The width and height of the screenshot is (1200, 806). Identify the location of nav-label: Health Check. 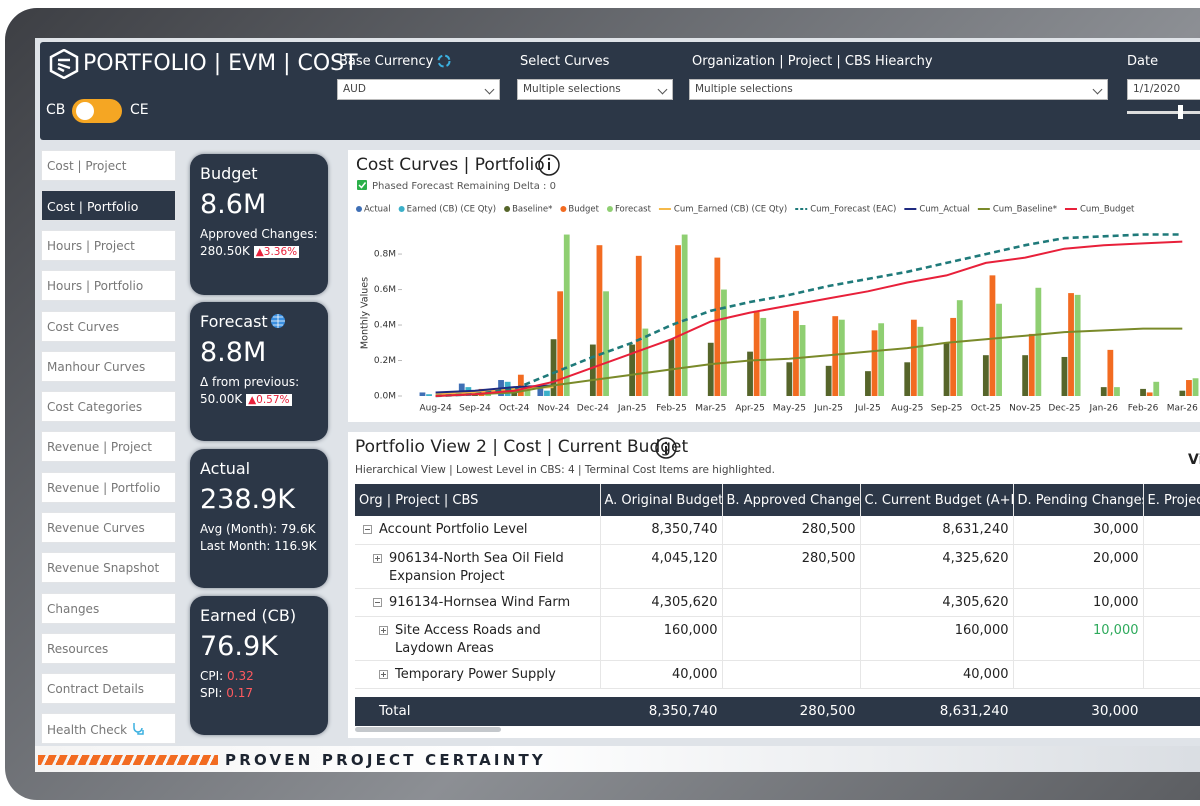
(87, 730).